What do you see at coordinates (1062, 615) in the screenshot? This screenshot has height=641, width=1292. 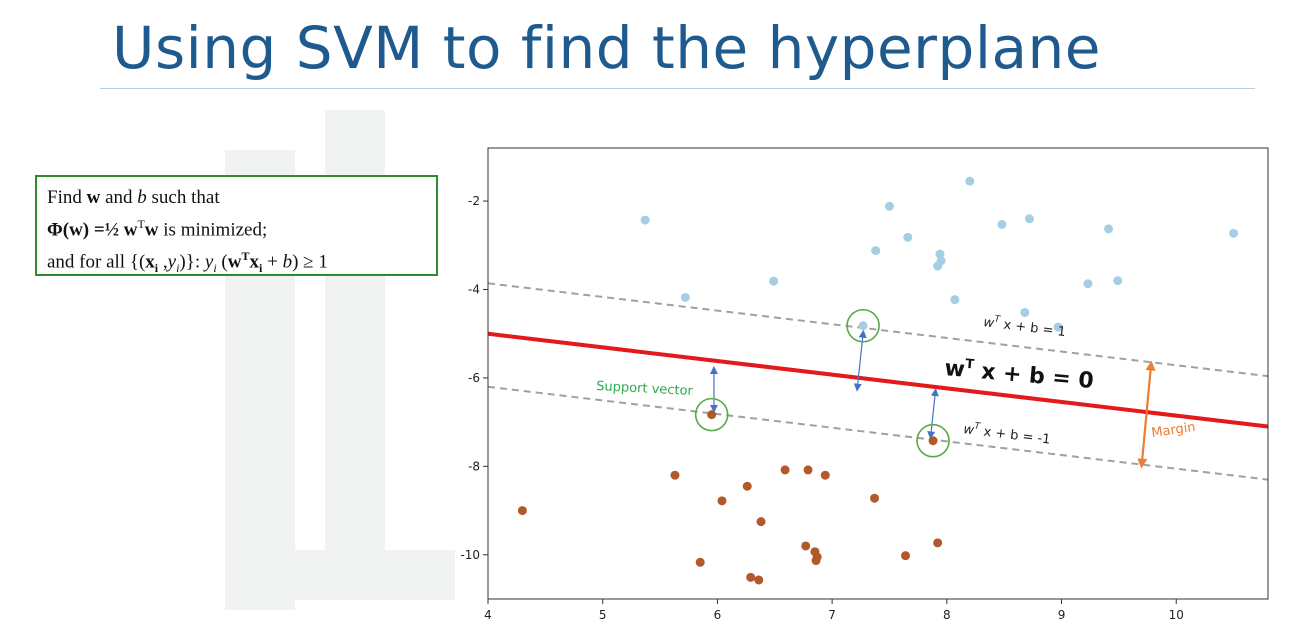 I see `x-tick-label: 9` at bounding box center [1062, 615].